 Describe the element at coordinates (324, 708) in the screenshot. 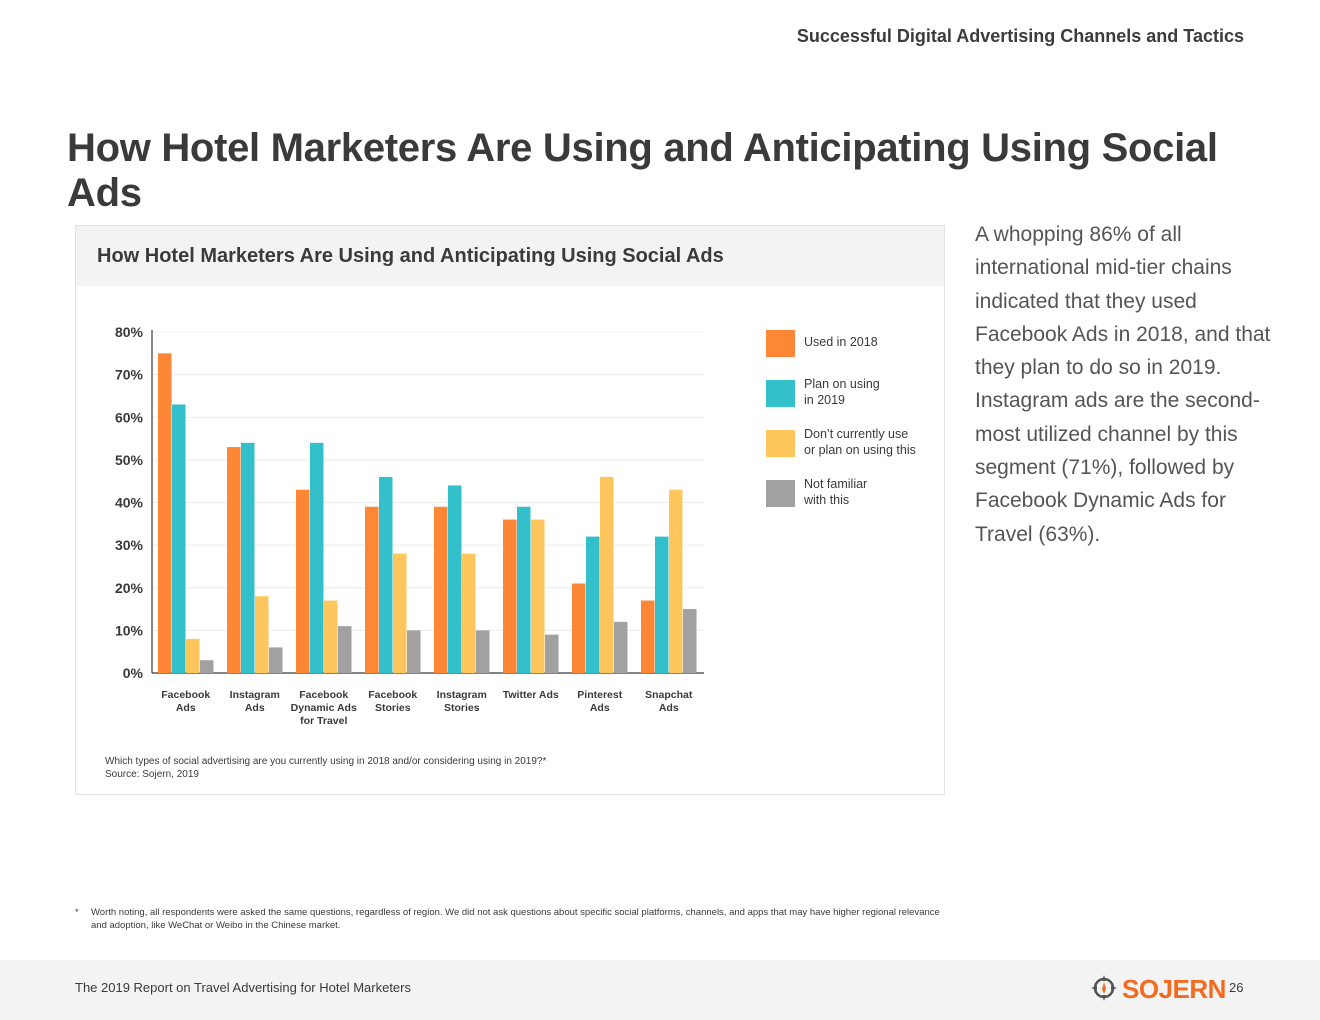

I see `x-tick-label: Dynamic Ads` at that location.